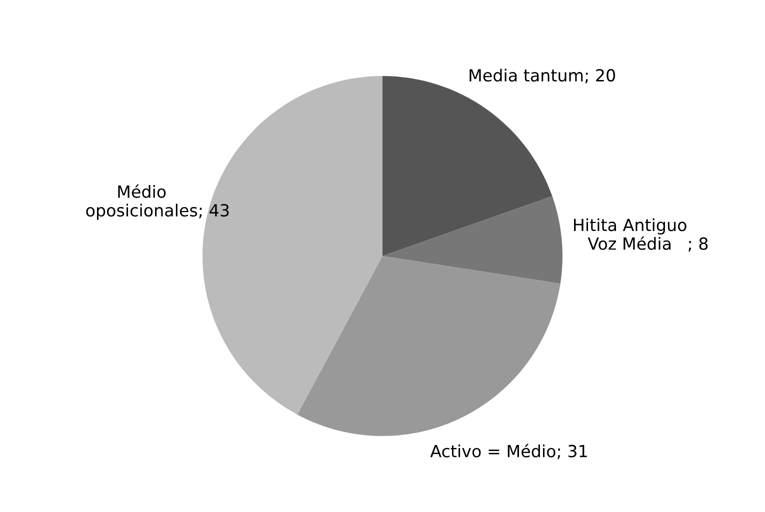  I want to click on slice-label: Médio oposicionales, so click(142, 202).